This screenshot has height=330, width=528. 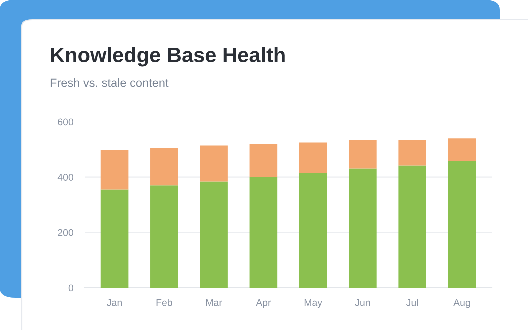 What do you see at coordinates (462, 303) in the screenshot?
I see `x-tick-label: Aug` at bounding box center [462, 303].